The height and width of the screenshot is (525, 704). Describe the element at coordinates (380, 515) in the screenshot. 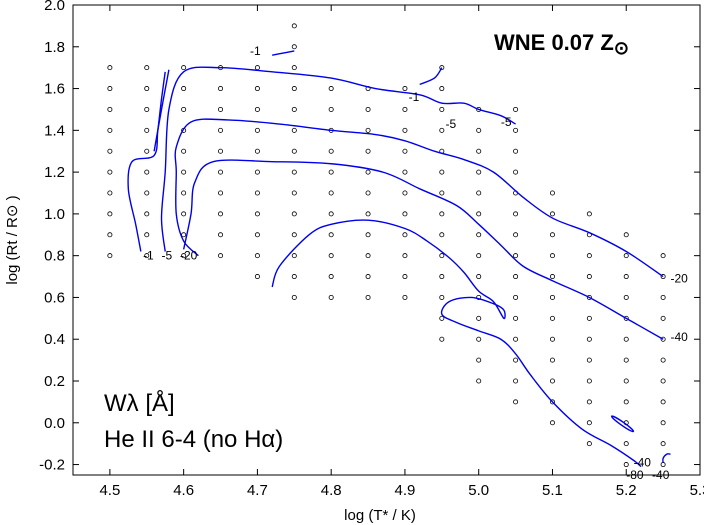

I see `x-axis-title: log (T* / K)` at that location.